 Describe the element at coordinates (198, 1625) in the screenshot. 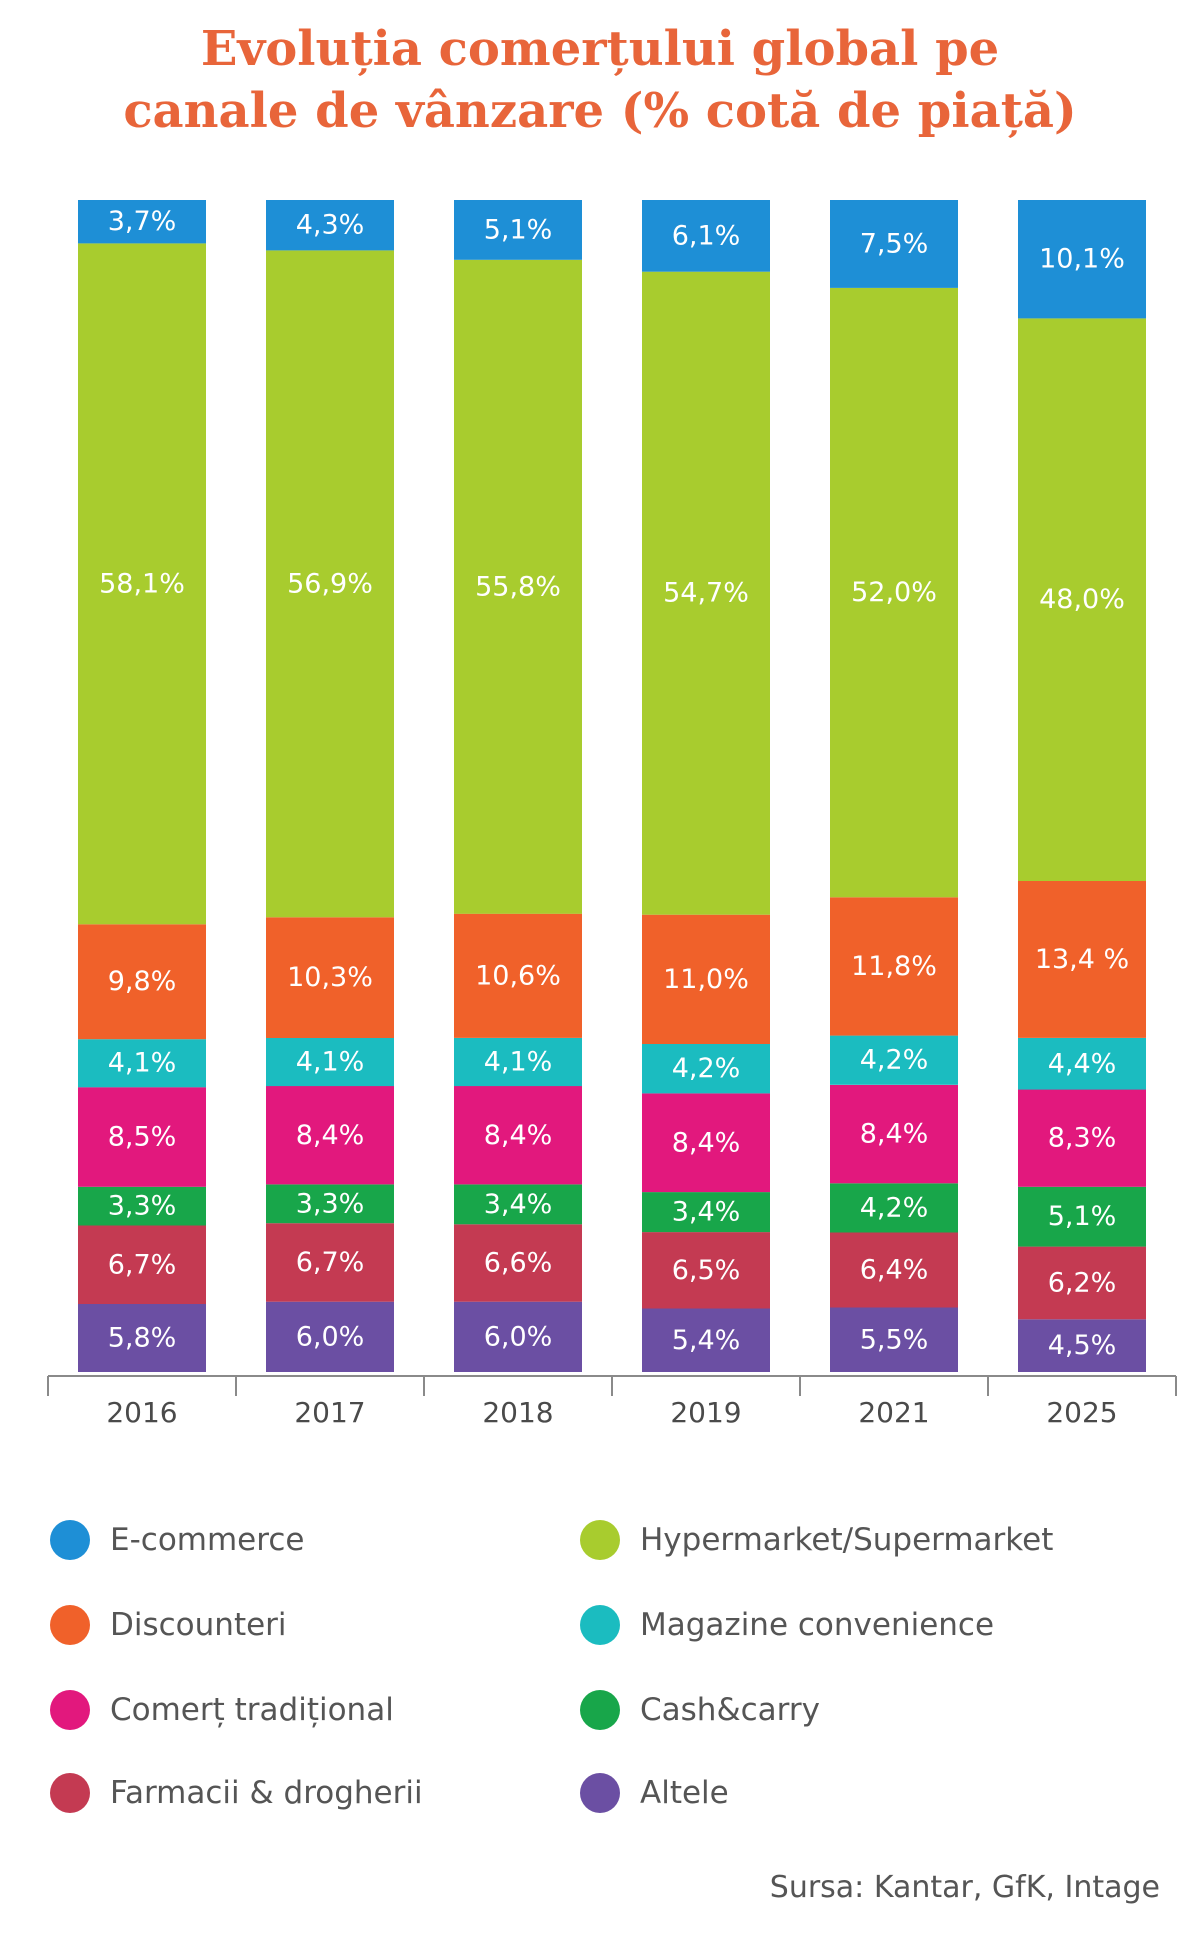

I see `legend-label: Discounteri` at that location.